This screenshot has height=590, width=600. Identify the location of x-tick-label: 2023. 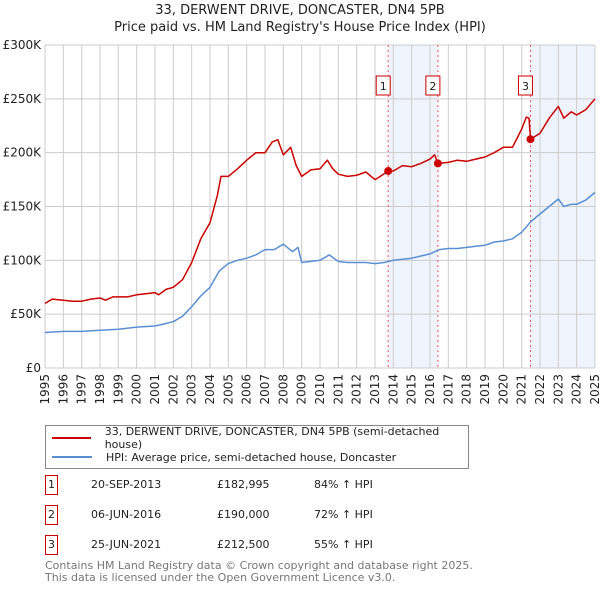
(558, 389).